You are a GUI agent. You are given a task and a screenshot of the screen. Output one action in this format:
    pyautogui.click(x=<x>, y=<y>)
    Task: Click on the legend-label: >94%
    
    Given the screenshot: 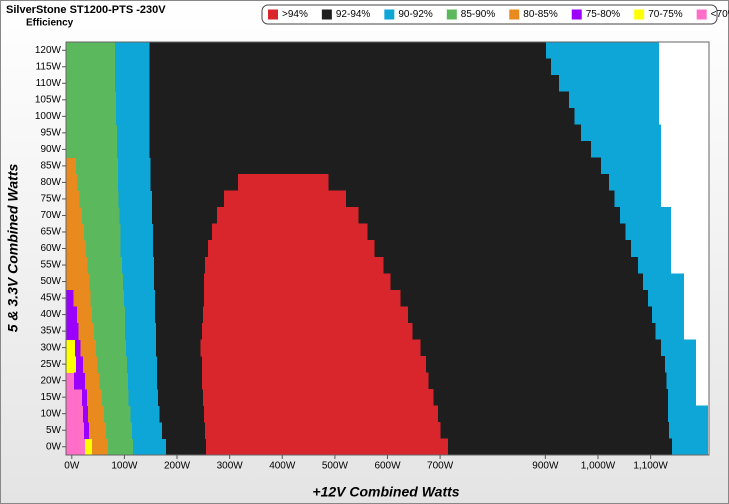 What is the action you would take?
    pyautogui.click(x=295, y=14)
    